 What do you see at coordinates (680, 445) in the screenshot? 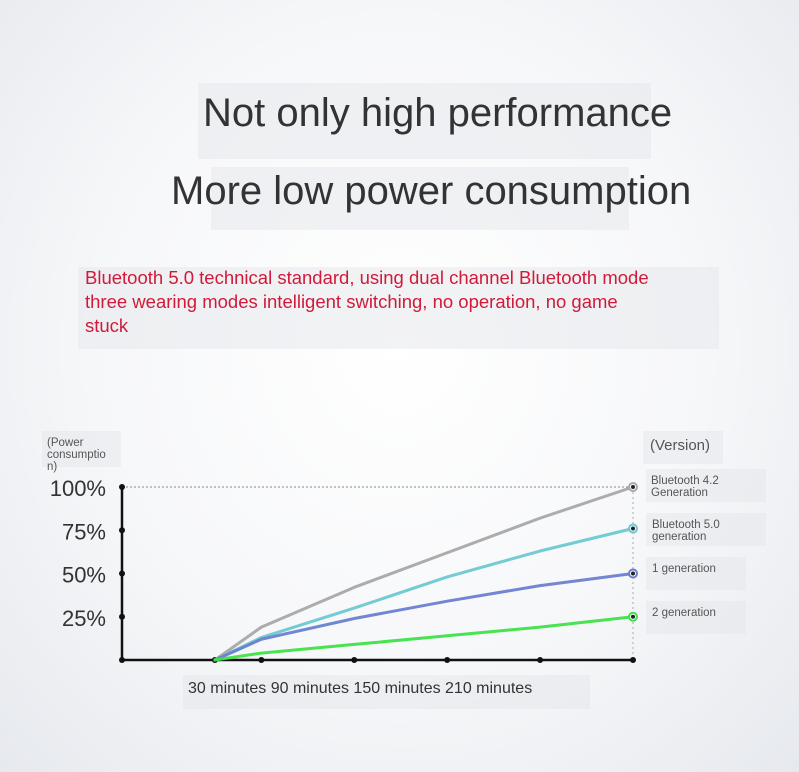
I see `legend-title: (Version)` at bounding box center [680, 445].